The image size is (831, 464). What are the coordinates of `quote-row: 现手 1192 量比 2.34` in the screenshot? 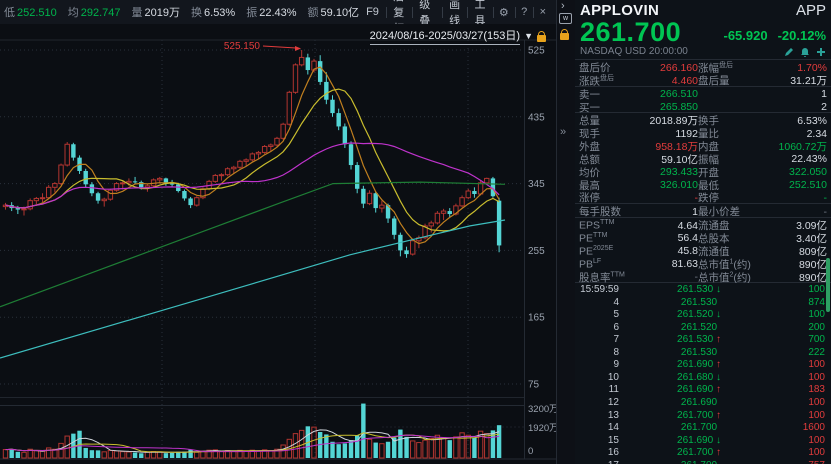 It's located at (703, 134).